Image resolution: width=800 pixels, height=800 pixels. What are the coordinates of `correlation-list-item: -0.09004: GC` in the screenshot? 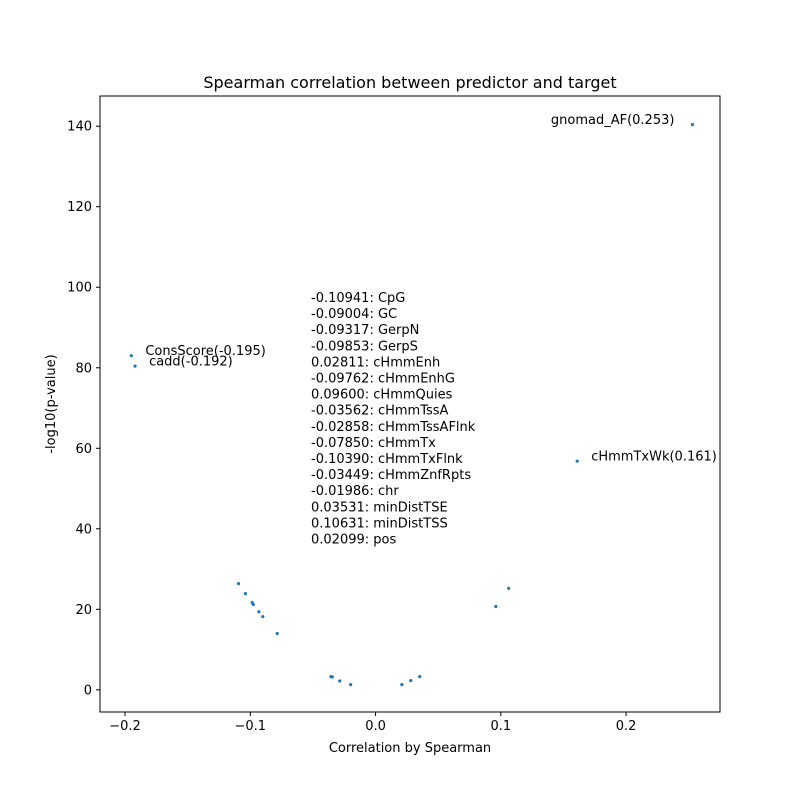 It's located at (354, 314).